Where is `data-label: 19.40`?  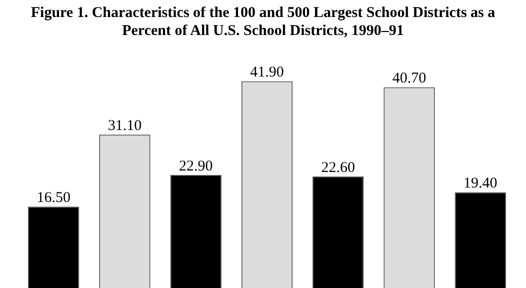
data-label: 19.40 is located at coordinates (481, 184).